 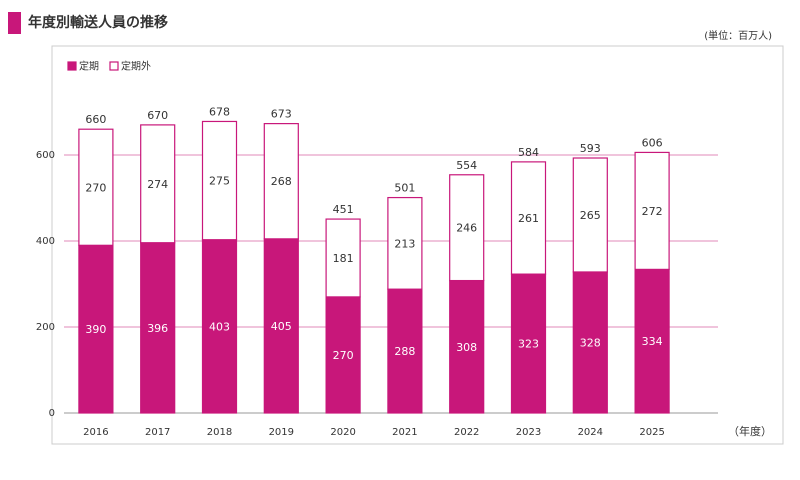 I want to click on total-label: 451, so click(x=343, y=209).